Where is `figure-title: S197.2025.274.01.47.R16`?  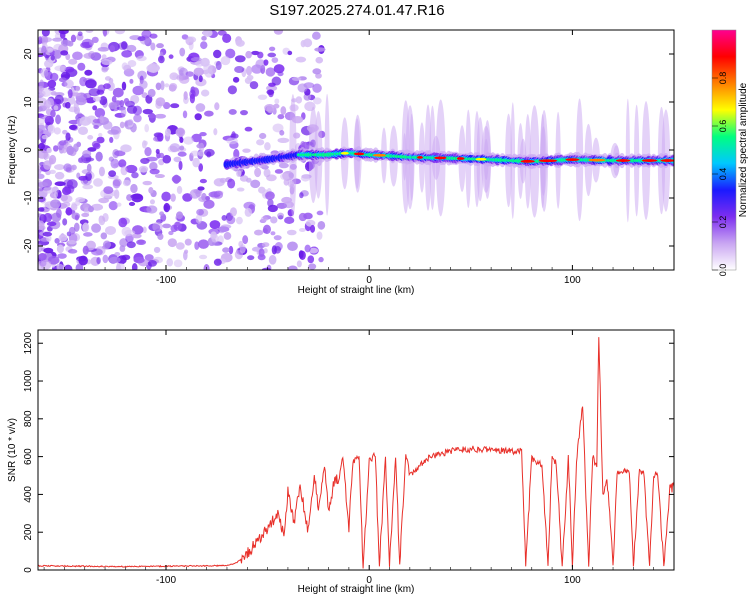
figure-title: S197.2025.274.01.47.R16 is located at coordinates (356, 10).